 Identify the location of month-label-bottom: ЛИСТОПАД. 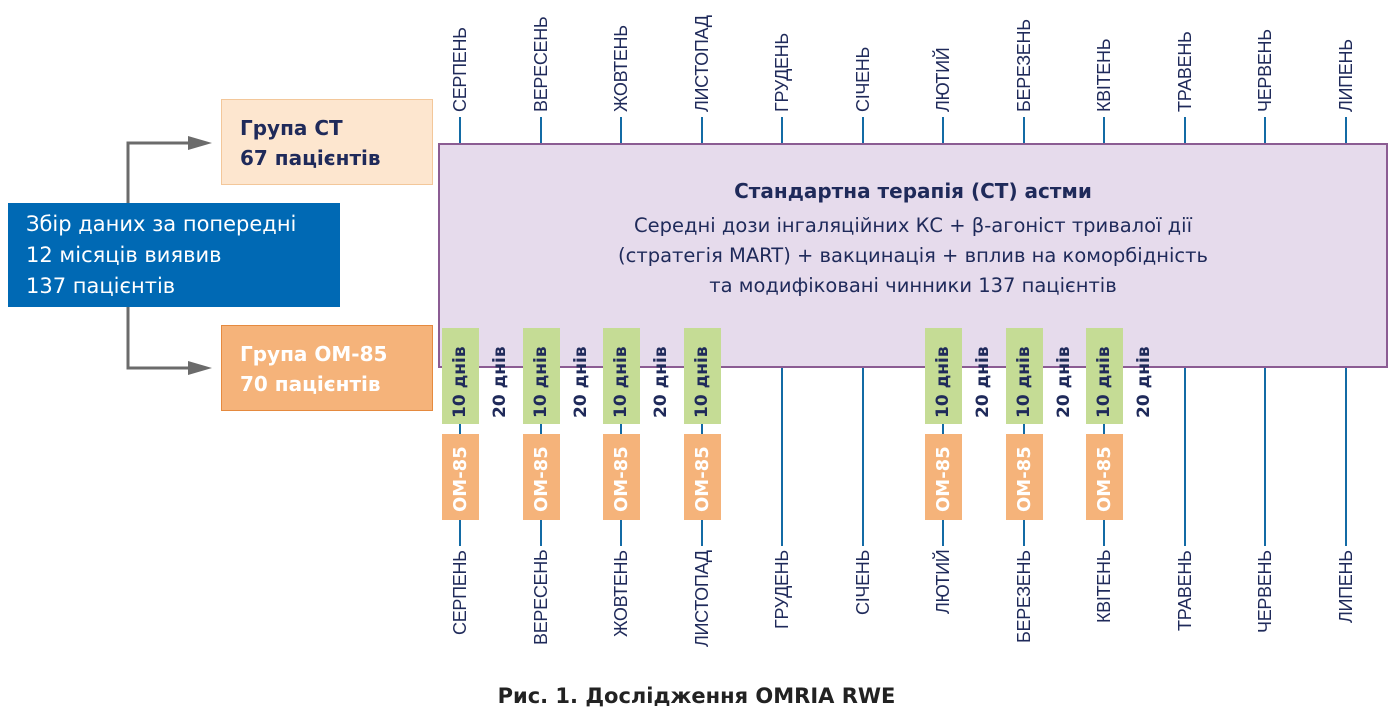
(701, 598).